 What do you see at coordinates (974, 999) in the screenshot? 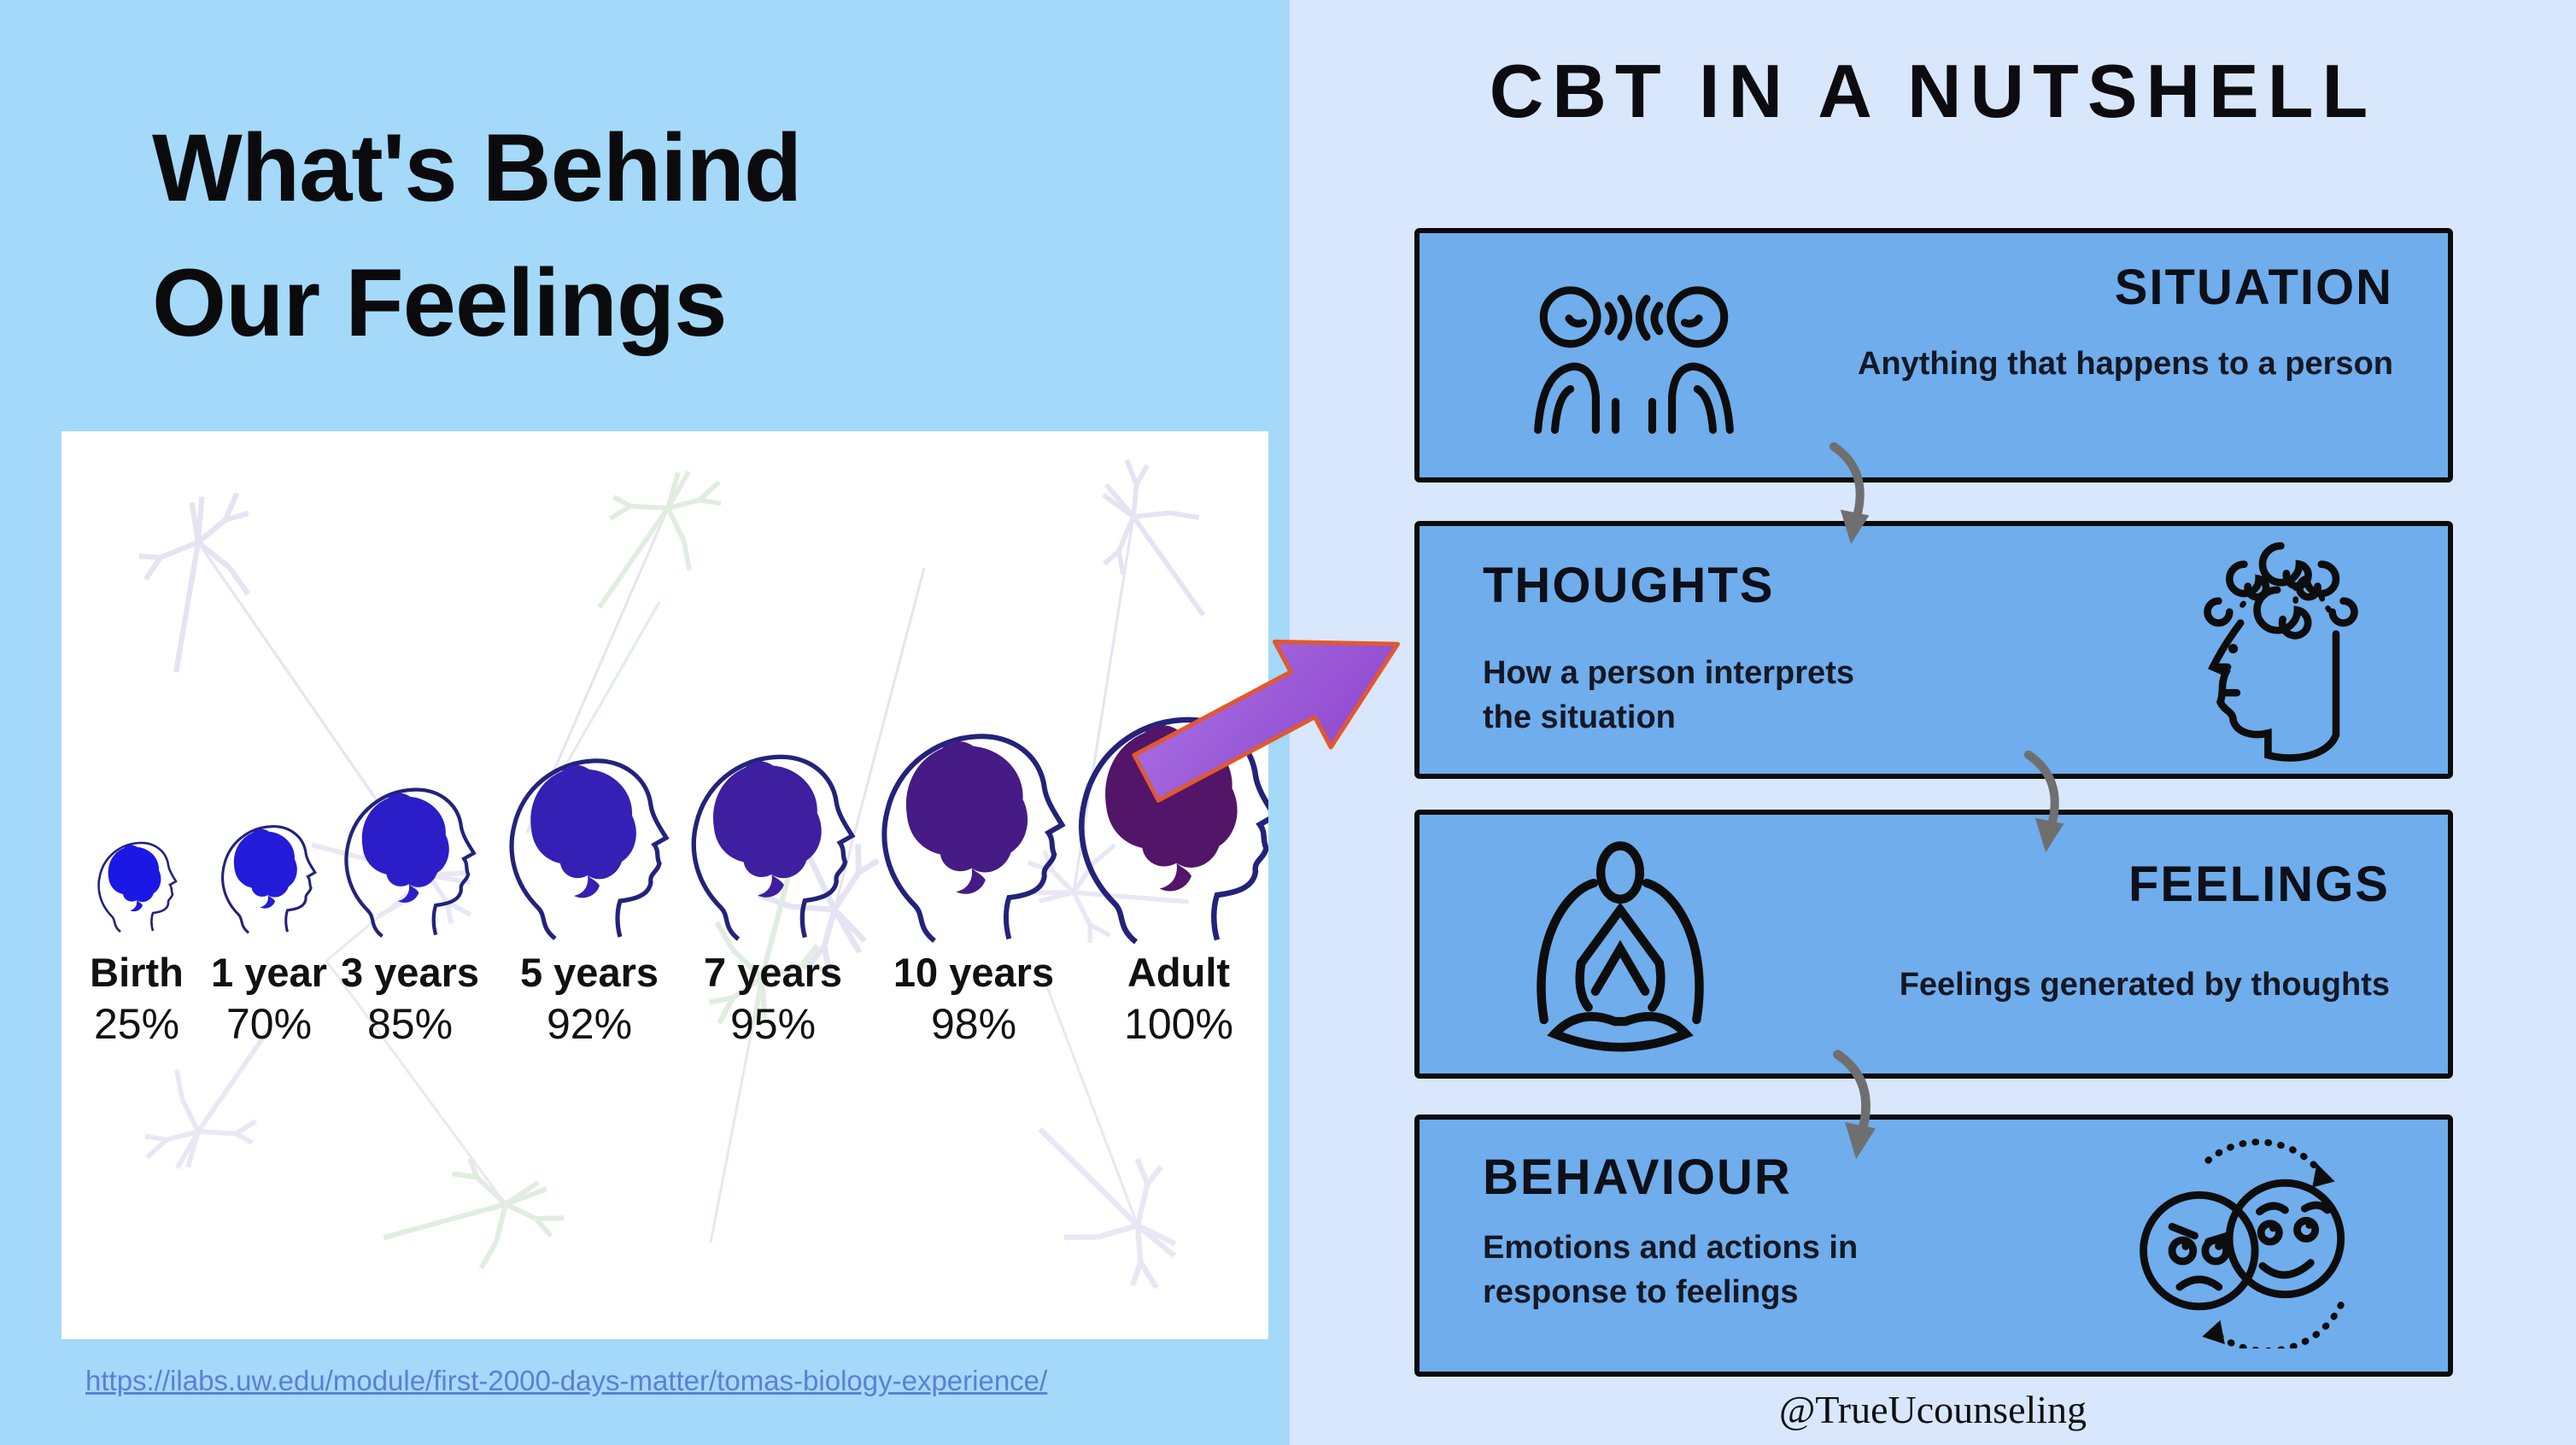
I see `stage-label: 10 years 98%` at bounding box center [974, 999].